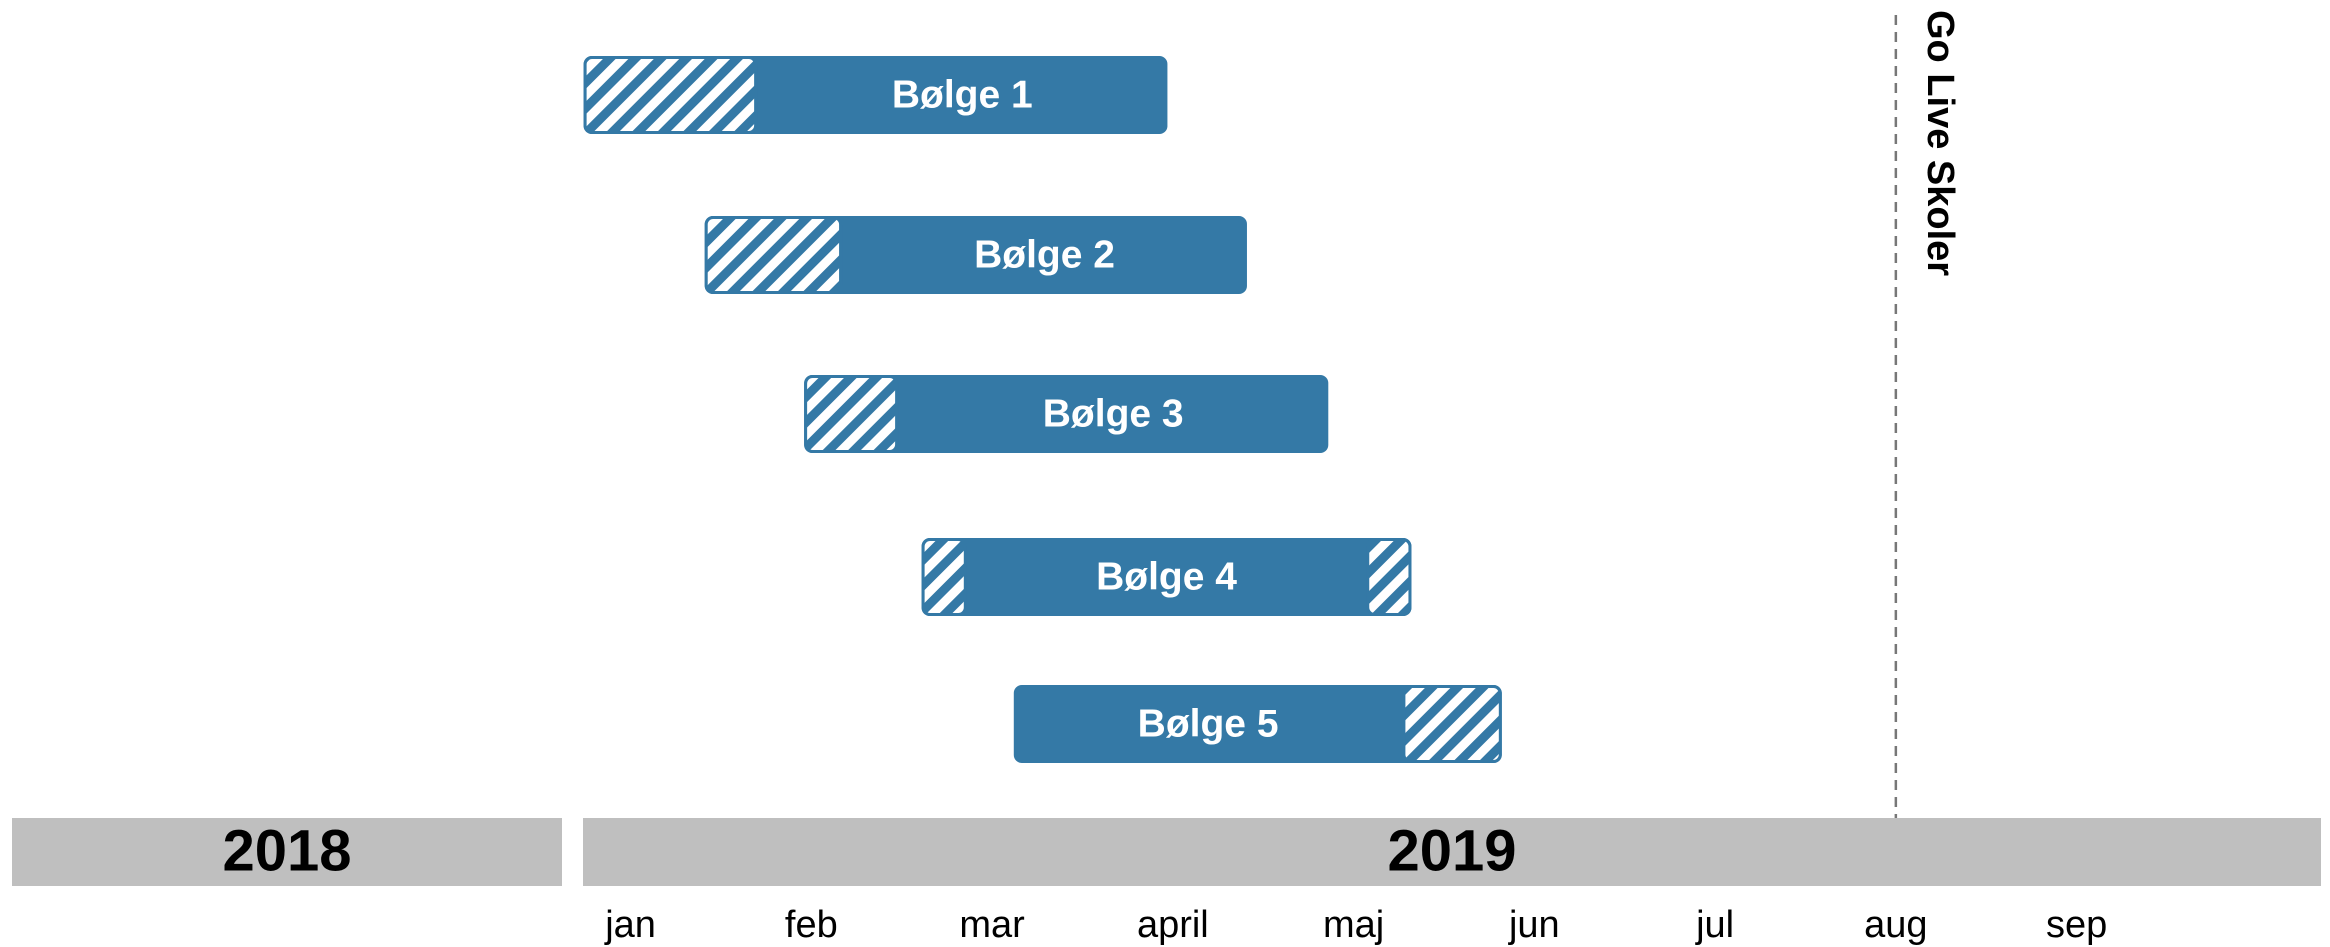 The height and width of the screenshot is (947, 2330). Describe the element at coordinates (1173, 925) in the screenshot. I see `month-label: april` at that location.